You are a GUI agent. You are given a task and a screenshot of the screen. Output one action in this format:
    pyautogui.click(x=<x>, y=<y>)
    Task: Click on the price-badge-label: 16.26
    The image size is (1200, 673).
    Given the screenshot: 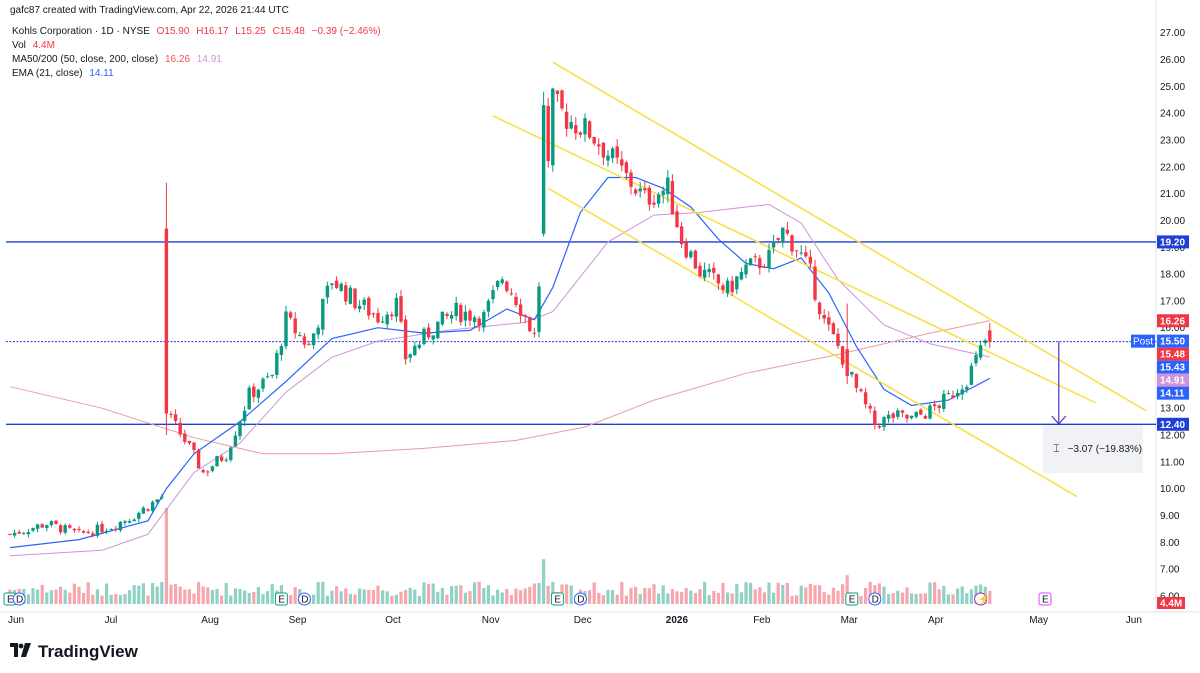 What is the action you would take?
    pyautogui.click(x=1172, y=321)
    